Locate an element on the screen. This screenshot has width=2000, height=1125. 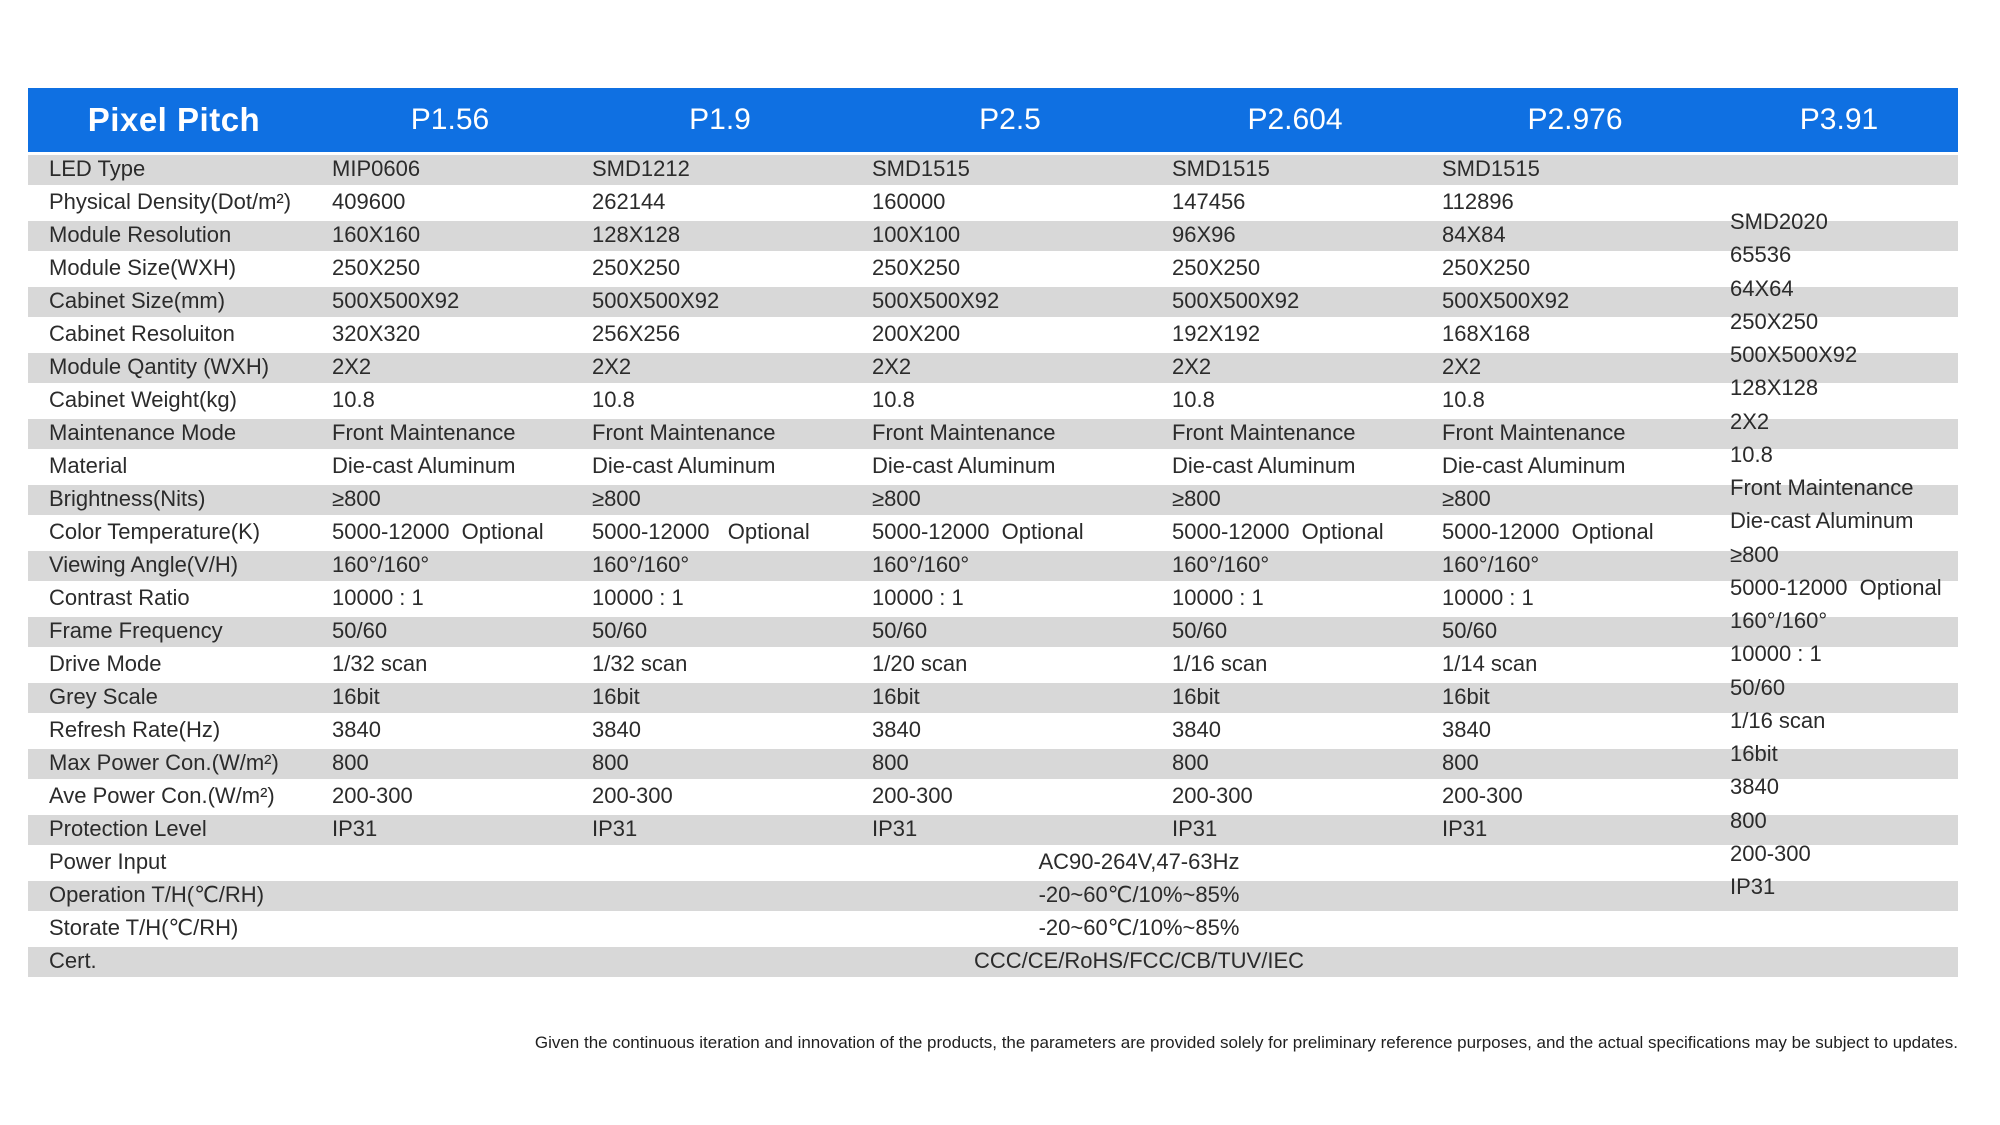
p391-value-line: 3840 is located at coordinates (1754, 787).